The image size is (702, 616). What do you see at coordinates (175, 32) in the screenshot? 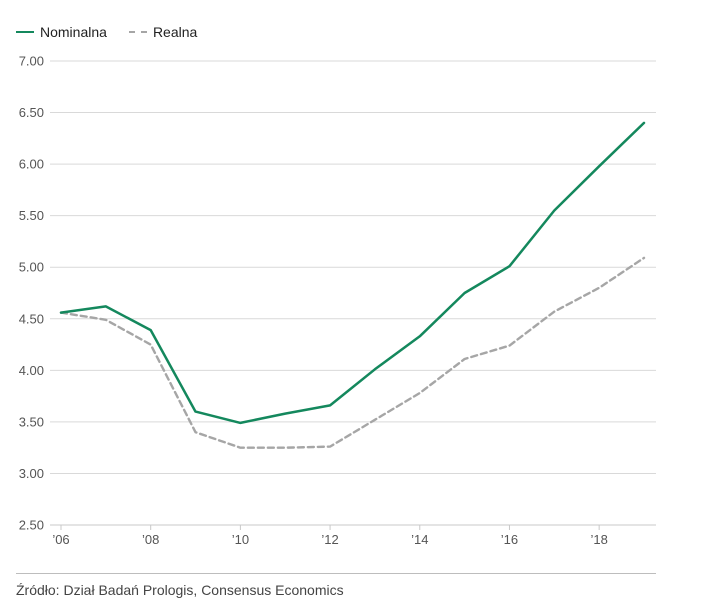
I see `legend-label-real: Realna` at bounding box center [175, 32].